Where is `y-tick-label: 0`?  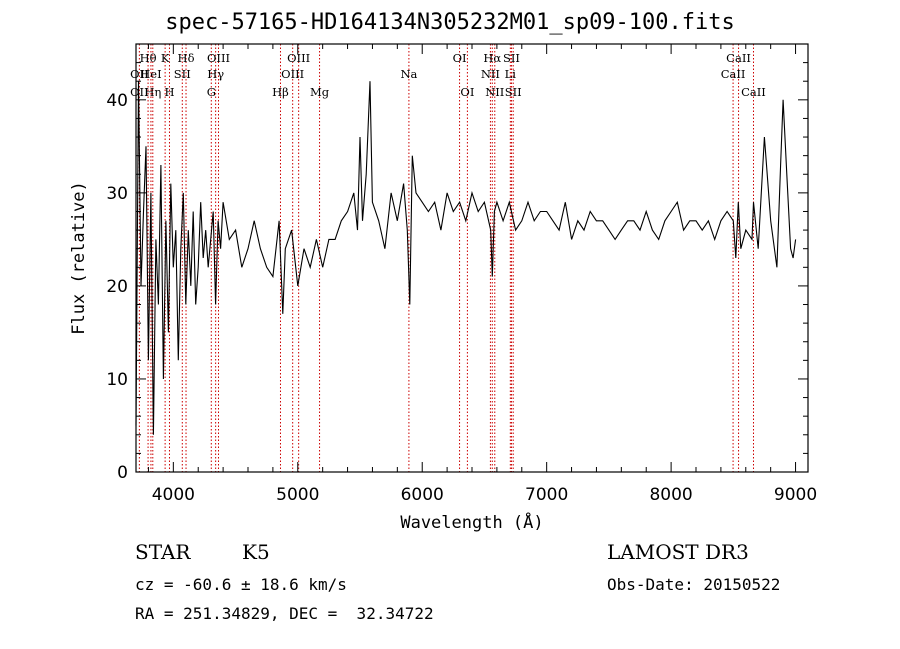
y-tick-label: 0 is located at coordinates (122, 473).